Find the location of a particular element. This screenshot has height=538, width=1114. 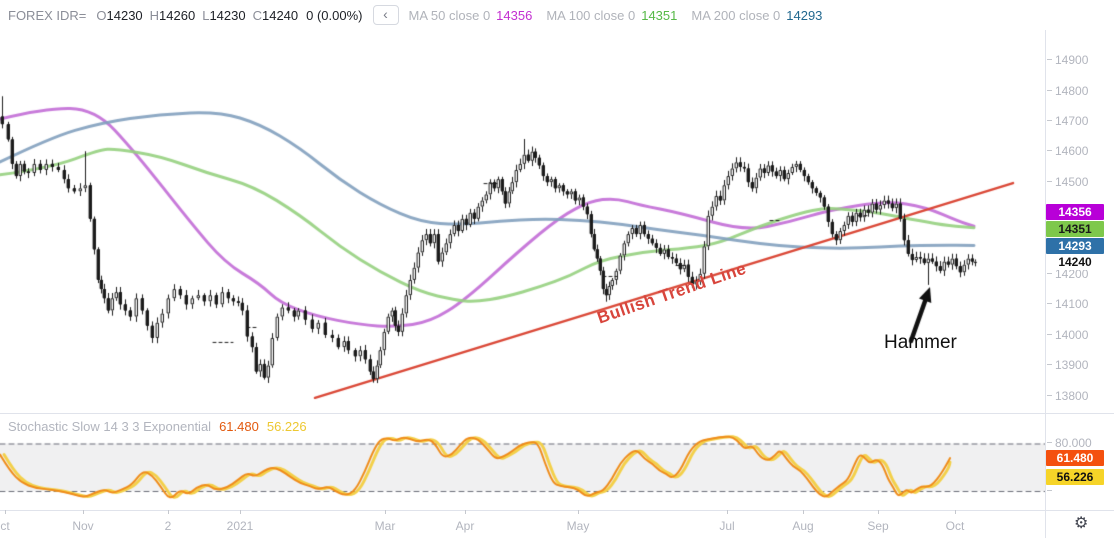

close-label: C is located at coordinates (257, 15).